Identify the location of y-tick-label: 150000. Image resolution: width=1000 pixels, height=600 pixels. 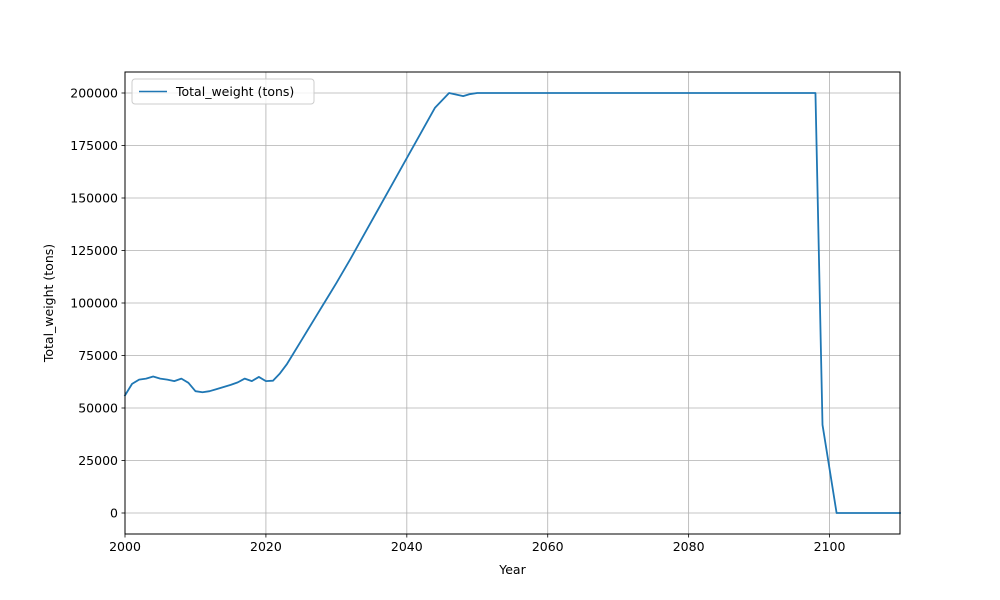
(94, 198).